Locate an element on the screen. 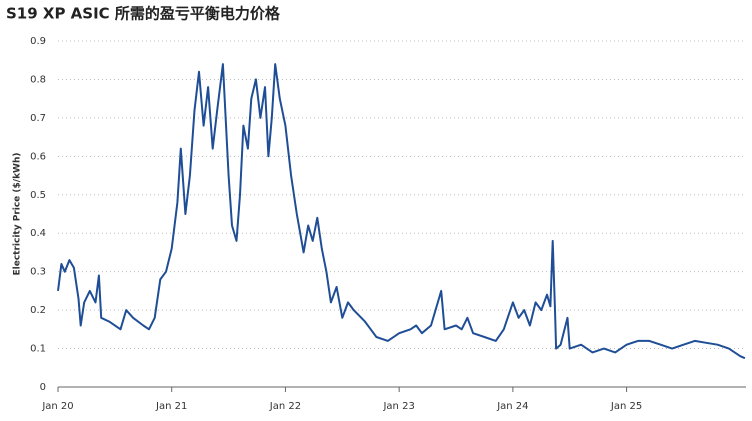 The width and height of the screenshot is (752, 421). x-tick-label: Jan 24 is located at coordinates (512, 406).